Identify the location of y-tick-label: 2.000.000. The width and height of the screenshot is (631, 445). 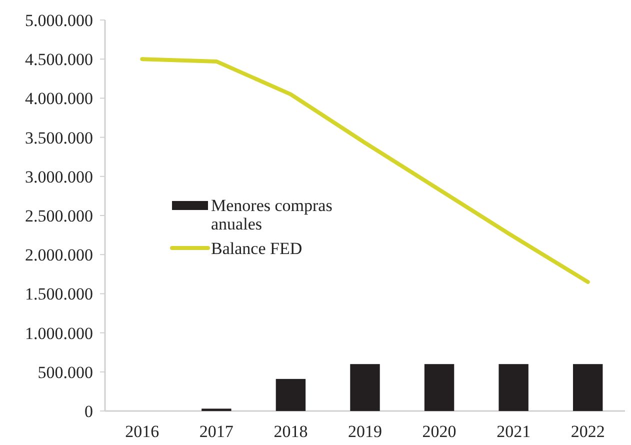
(59, 255).